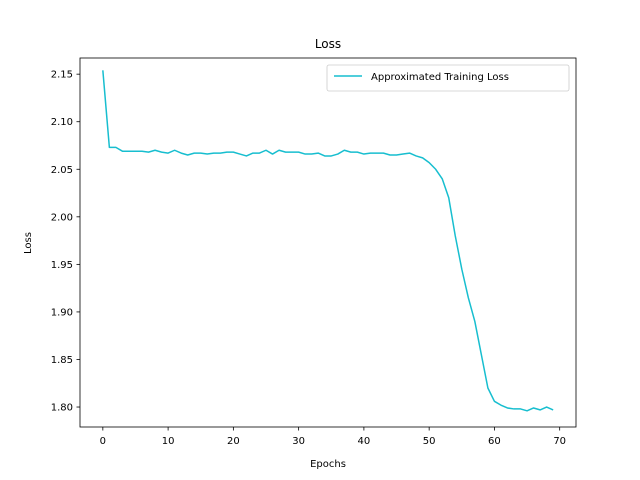 The height and width of the screenshot is (480, 640). I want to click on y-tick-label: 2.05, so click(62, 170).